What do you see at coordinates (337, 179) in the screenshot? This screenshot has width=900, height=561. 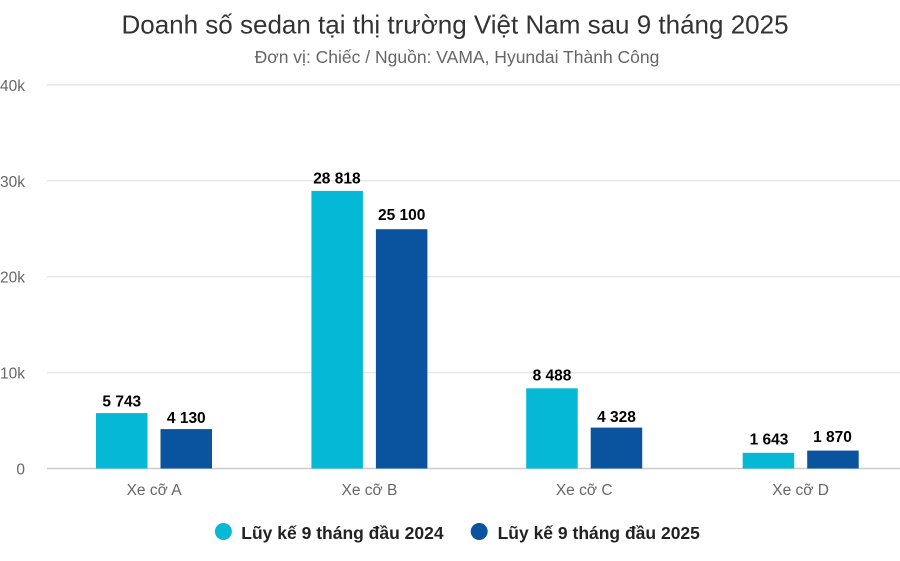 I see `svg-text: 28 818` at bounding box center [337, 179].